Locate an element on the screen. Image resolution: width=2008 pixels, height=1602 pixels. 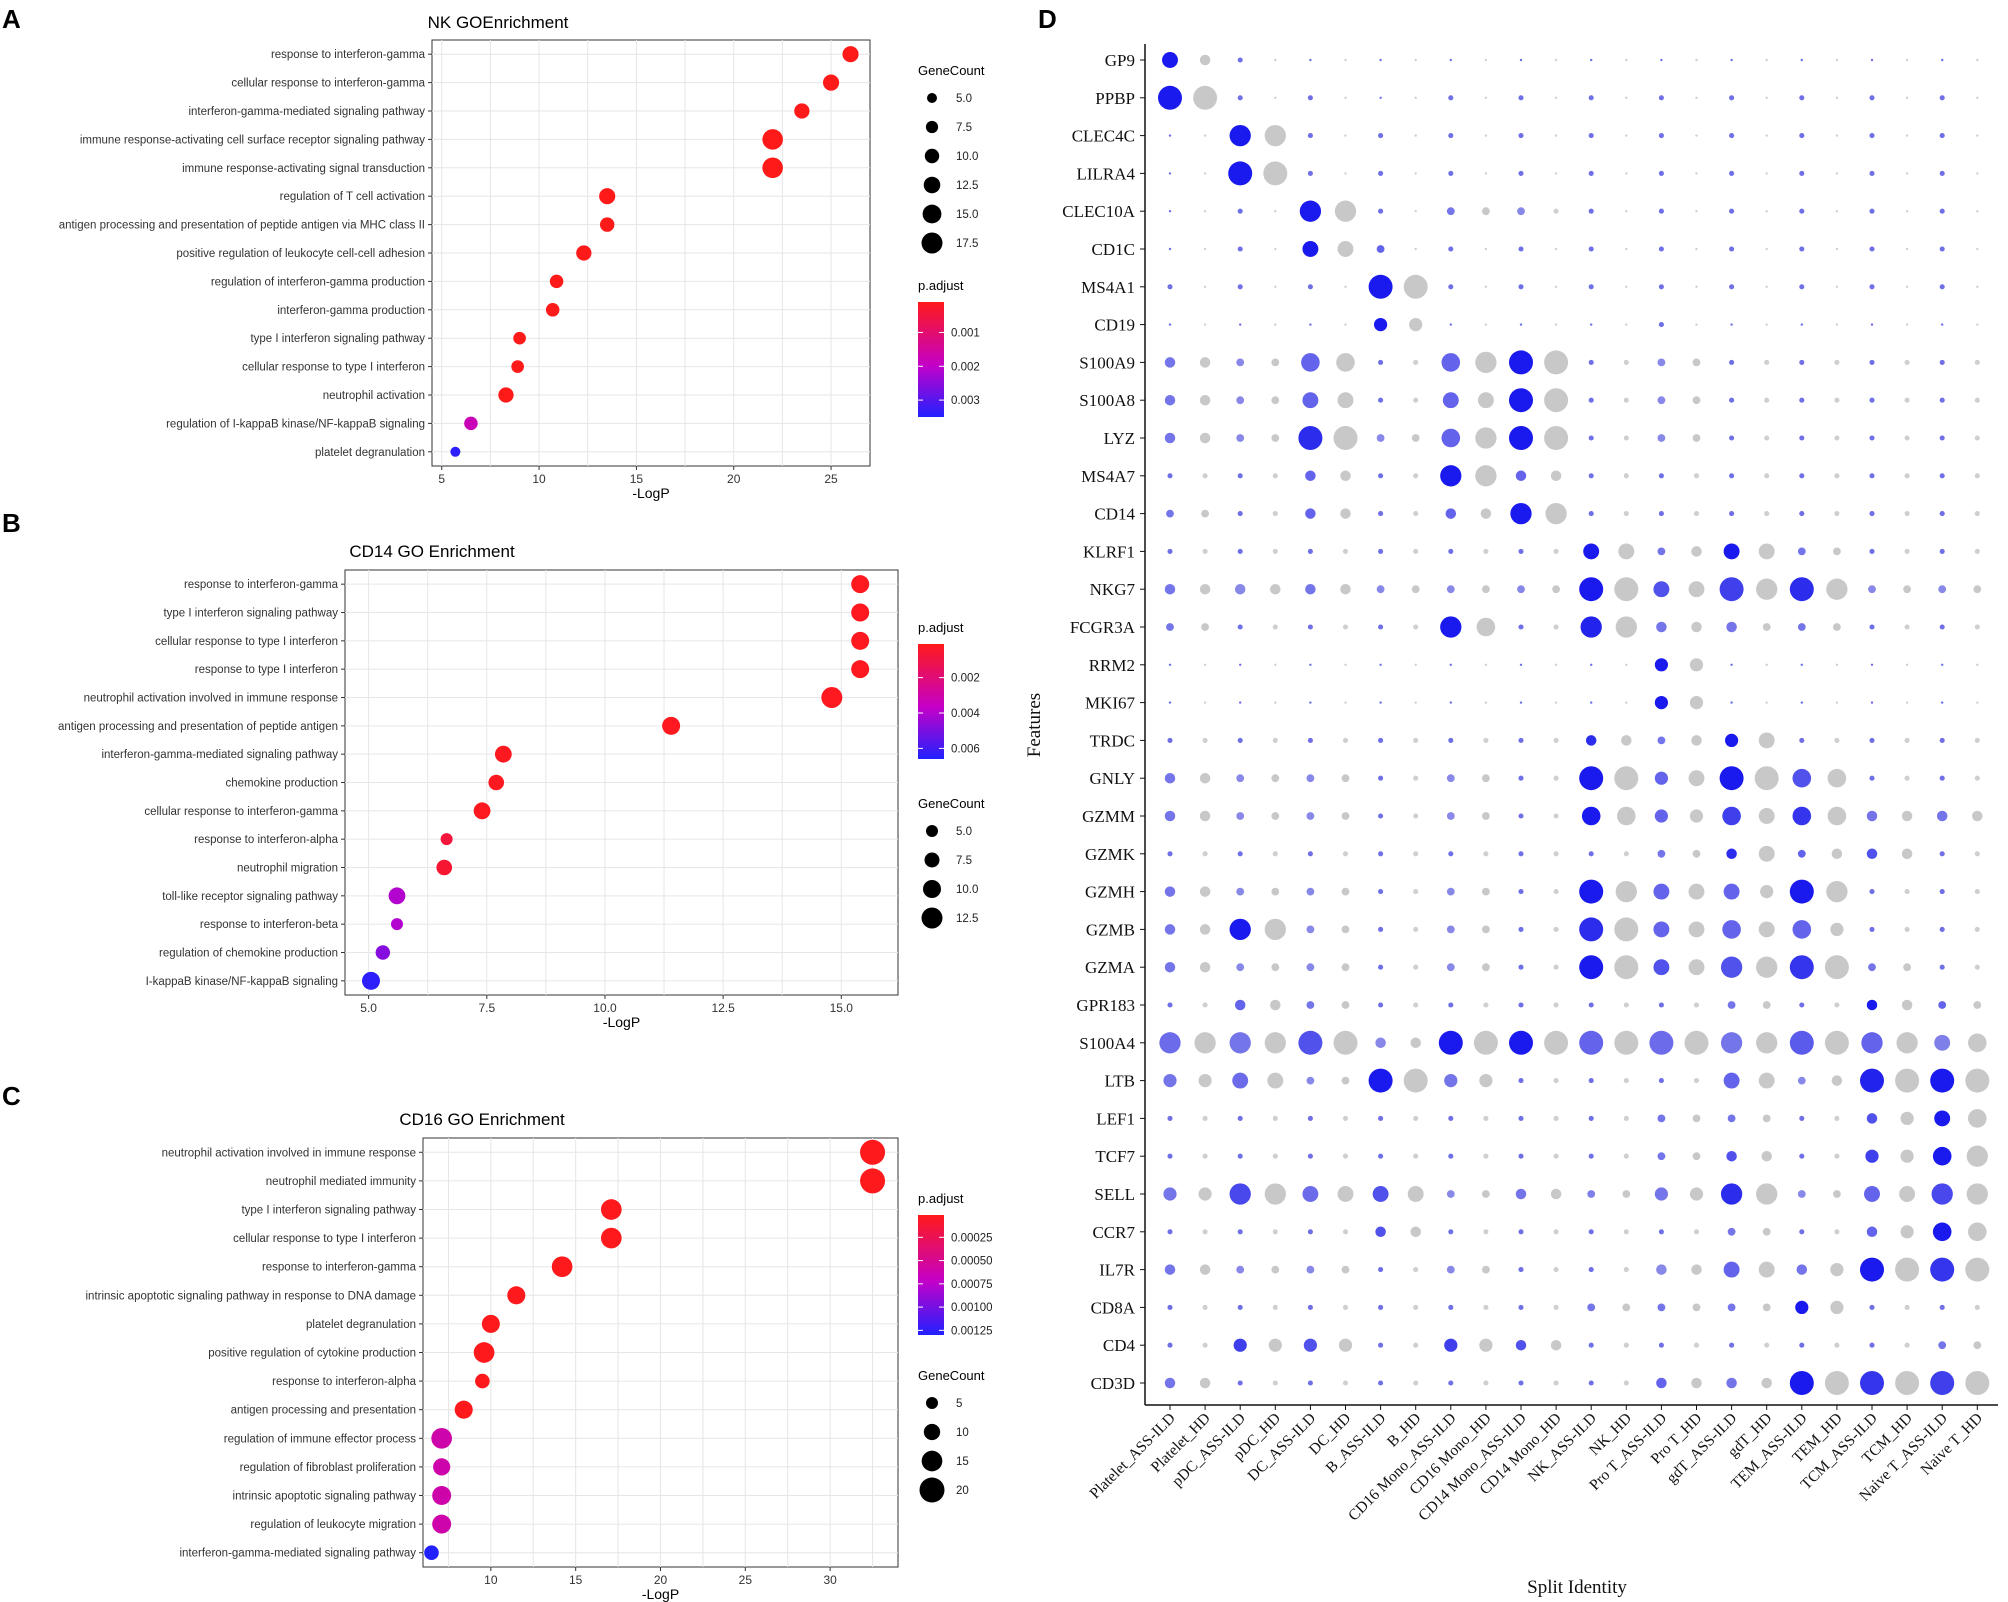
feature-label: CCR7 is located at coordinates (1113, 1232).